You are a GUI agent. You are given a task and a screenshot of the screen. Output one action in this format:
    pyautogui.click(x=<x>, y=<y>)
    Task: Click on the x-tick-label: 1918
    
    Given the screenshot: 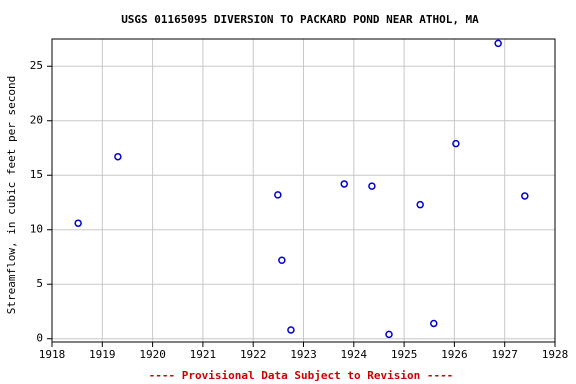 What is the action you would take?
    pyautogui.click(x=52, y=354)
    